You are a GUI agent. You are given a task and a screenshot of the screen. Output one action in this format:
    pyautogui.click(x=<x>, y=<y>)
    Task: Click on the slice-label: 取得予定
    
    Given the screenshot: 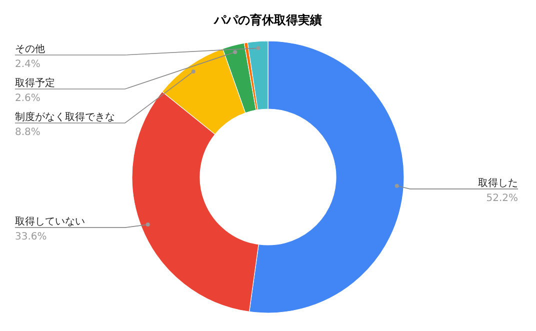 What is the action you would take?
    pyautogui.click(x=35, y=83)
    